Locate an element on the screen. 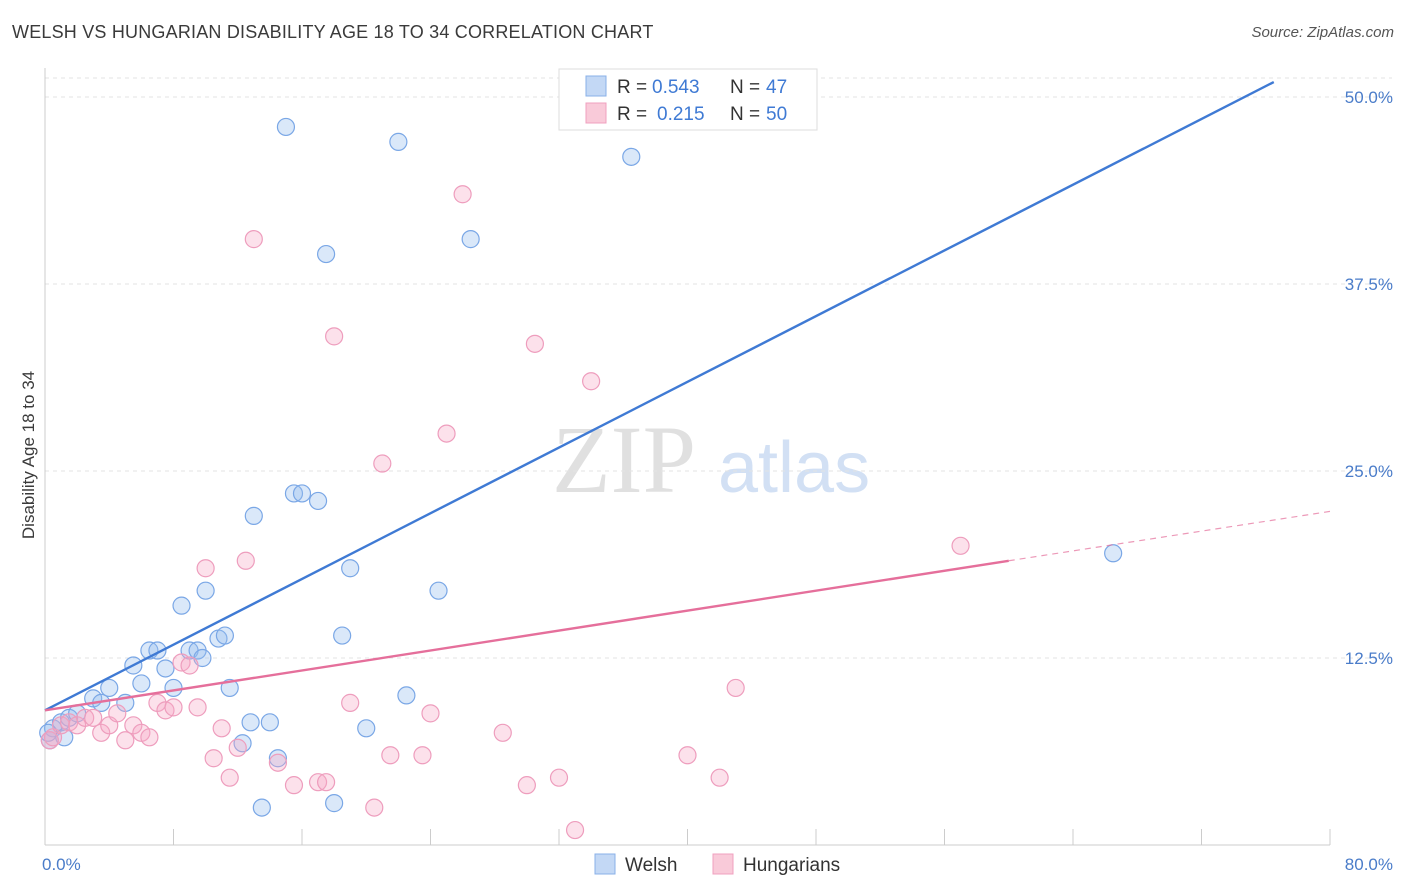 This screenshot has height=892, width=1406. legend-hungarians-n-label: N = is located at coordinates (745, 114).